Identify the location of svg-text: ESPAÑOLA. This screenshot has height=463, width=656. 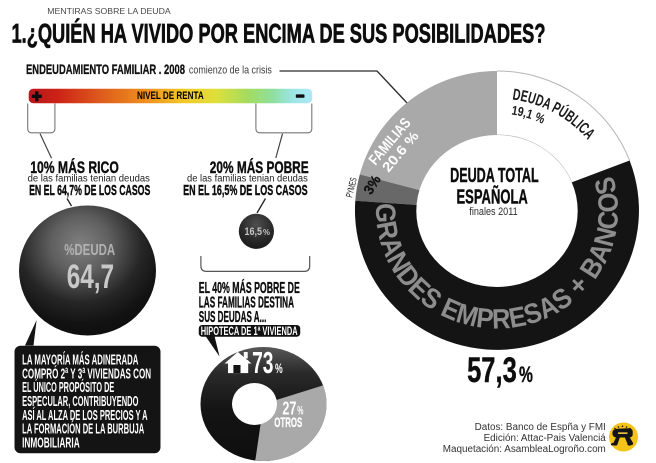
(492, 196).